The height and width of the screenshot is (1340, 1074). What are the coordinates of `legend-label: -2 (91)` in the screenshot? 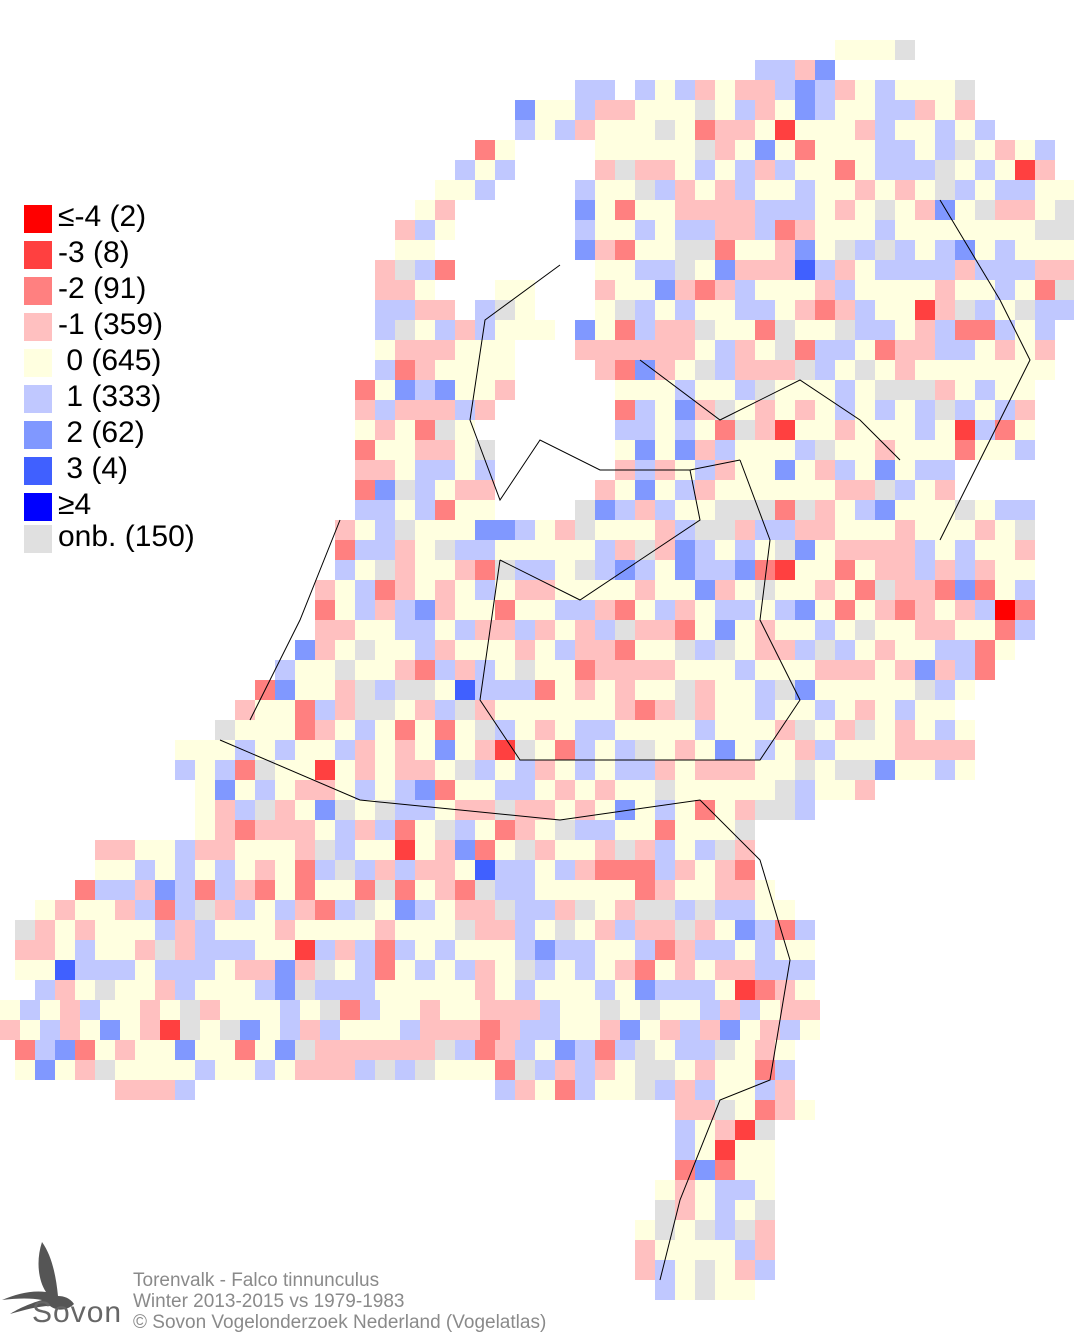 It's located at (102, 288).